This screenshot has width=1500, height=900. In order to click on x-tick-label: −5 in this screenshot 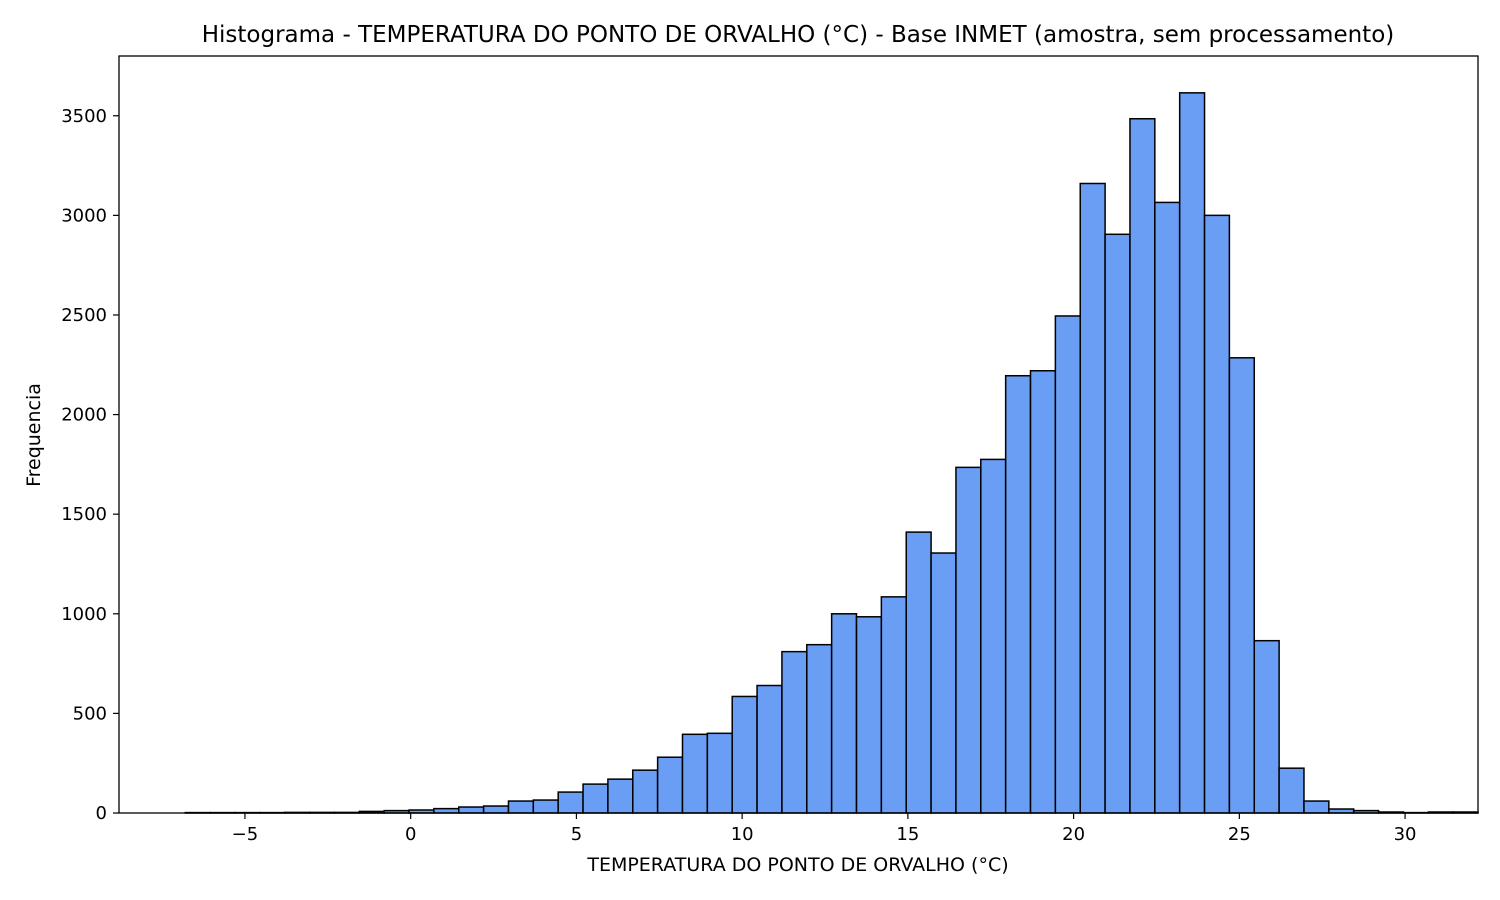, I will do `click(245, 834)`.